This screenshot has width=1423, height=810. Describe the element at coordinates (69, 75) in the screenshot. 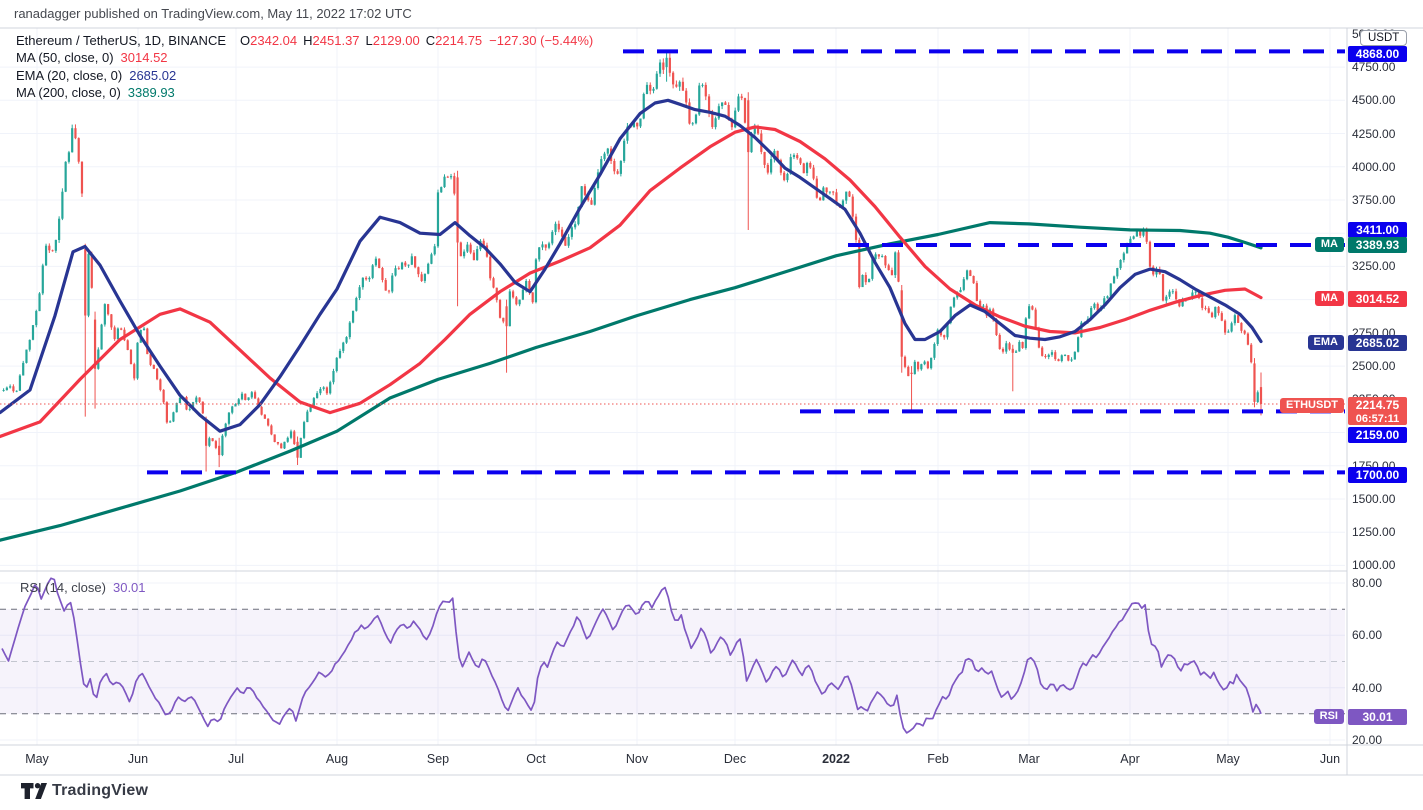

I see `ema20-label: EMA (20, close, 0)` at that location.